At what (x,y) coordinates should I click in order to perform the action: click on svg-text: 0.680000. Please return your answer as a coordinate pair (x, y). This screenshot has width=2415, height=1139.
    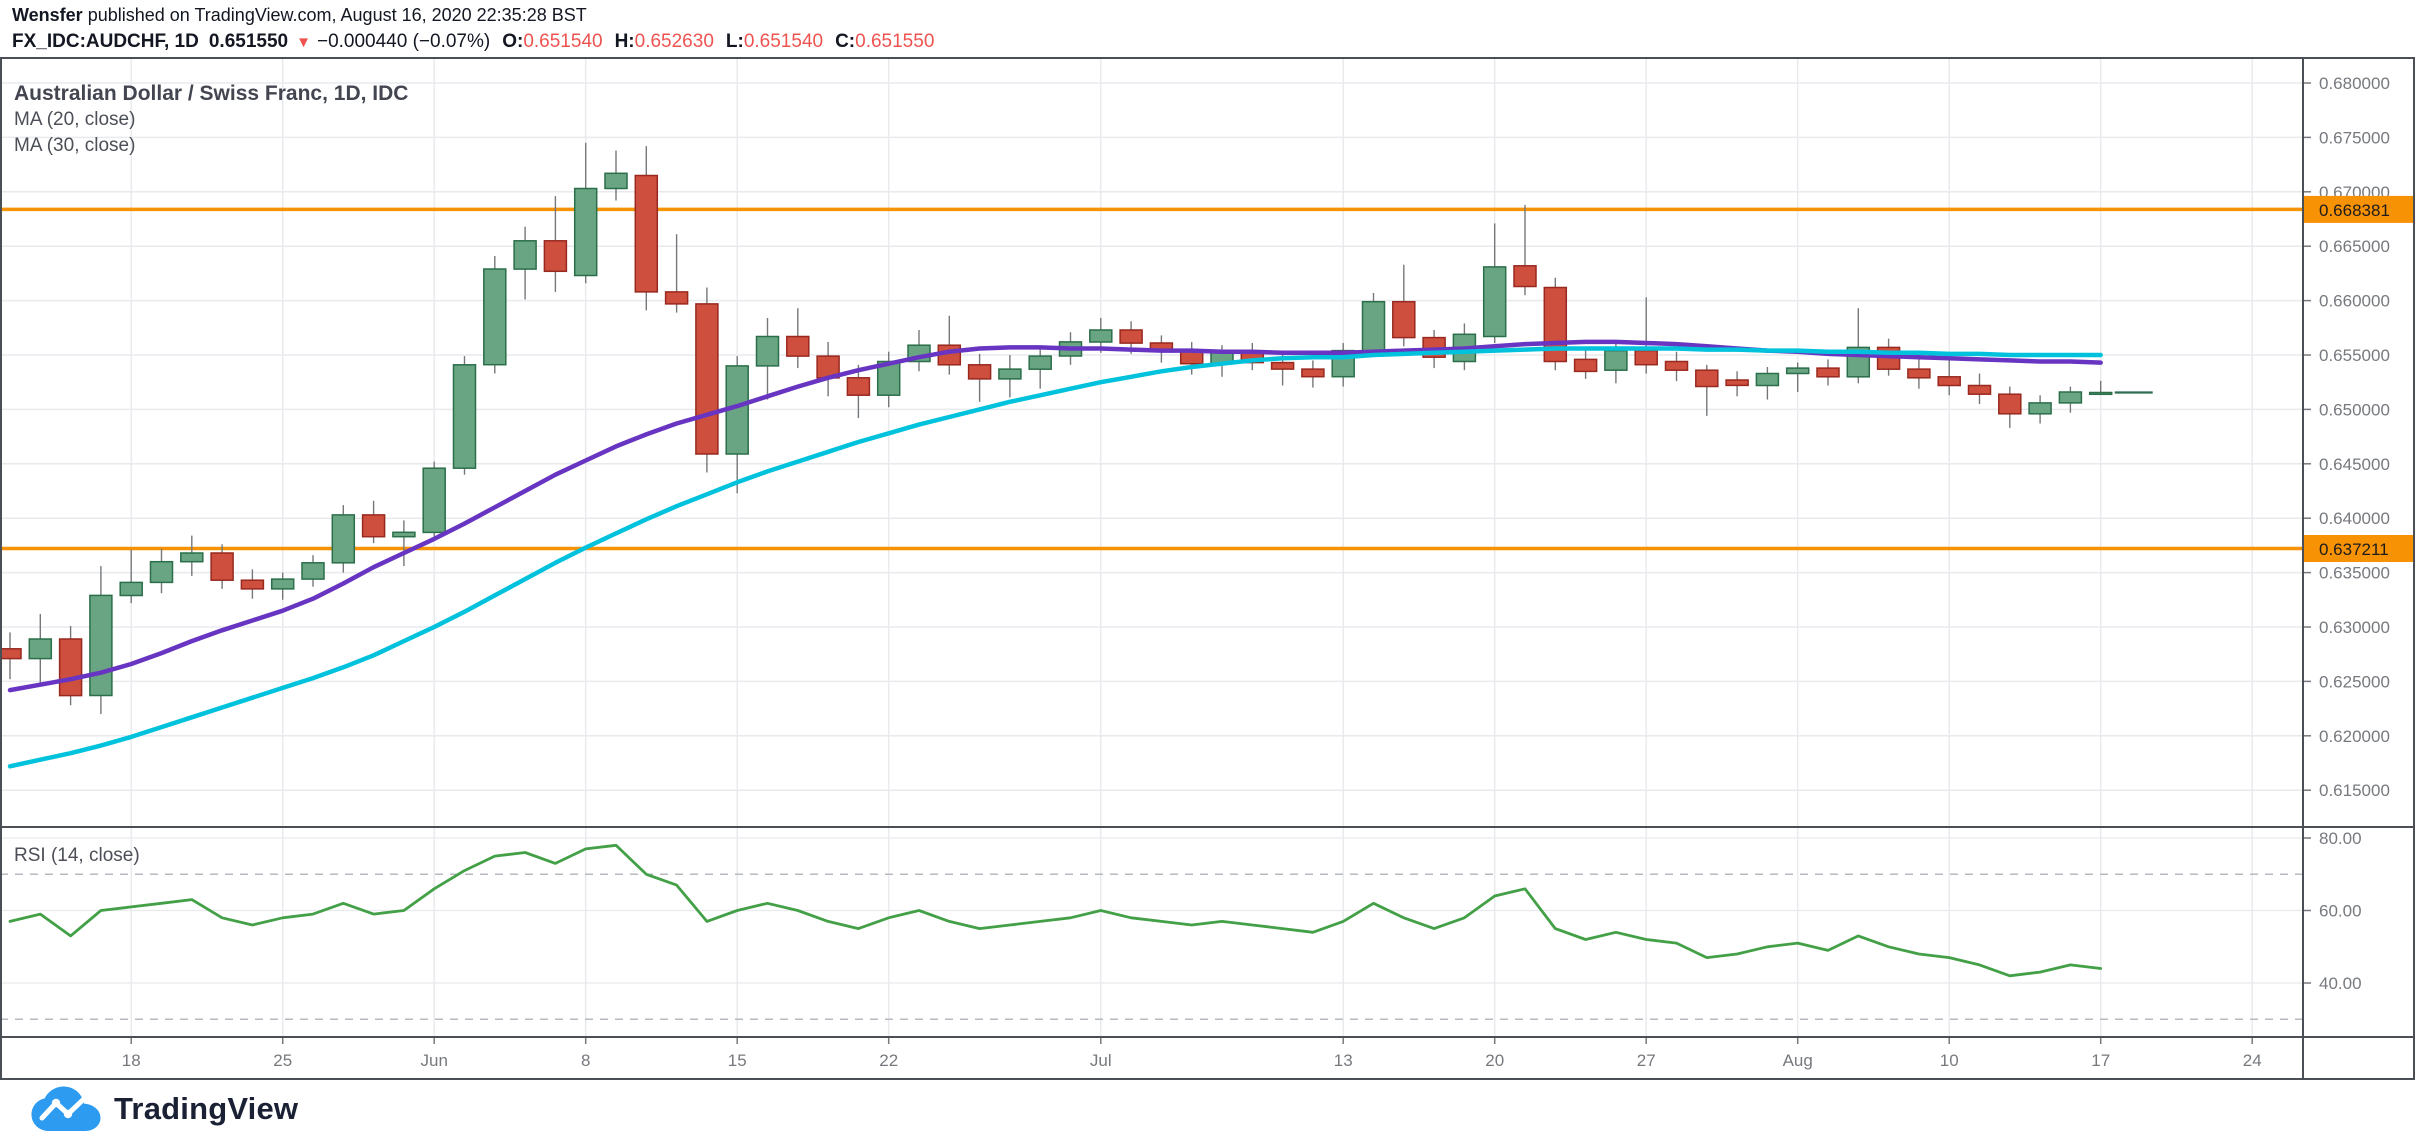
    Looking at the image, I should click on (2354, 83).